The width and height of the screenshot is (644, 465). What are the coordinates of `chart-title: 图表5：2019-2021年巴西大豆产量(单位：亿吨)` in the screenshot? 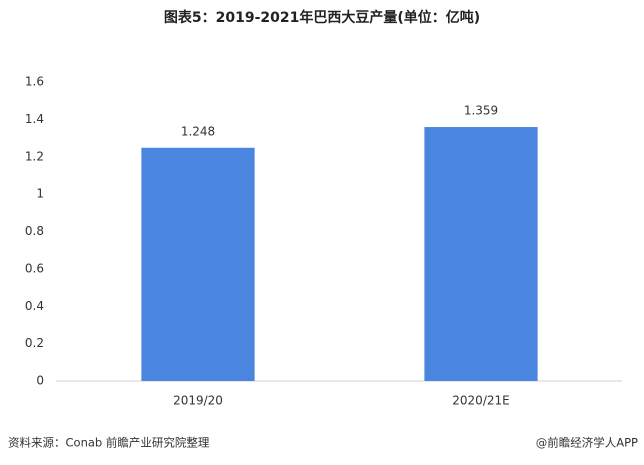 It's located at (322, 17).